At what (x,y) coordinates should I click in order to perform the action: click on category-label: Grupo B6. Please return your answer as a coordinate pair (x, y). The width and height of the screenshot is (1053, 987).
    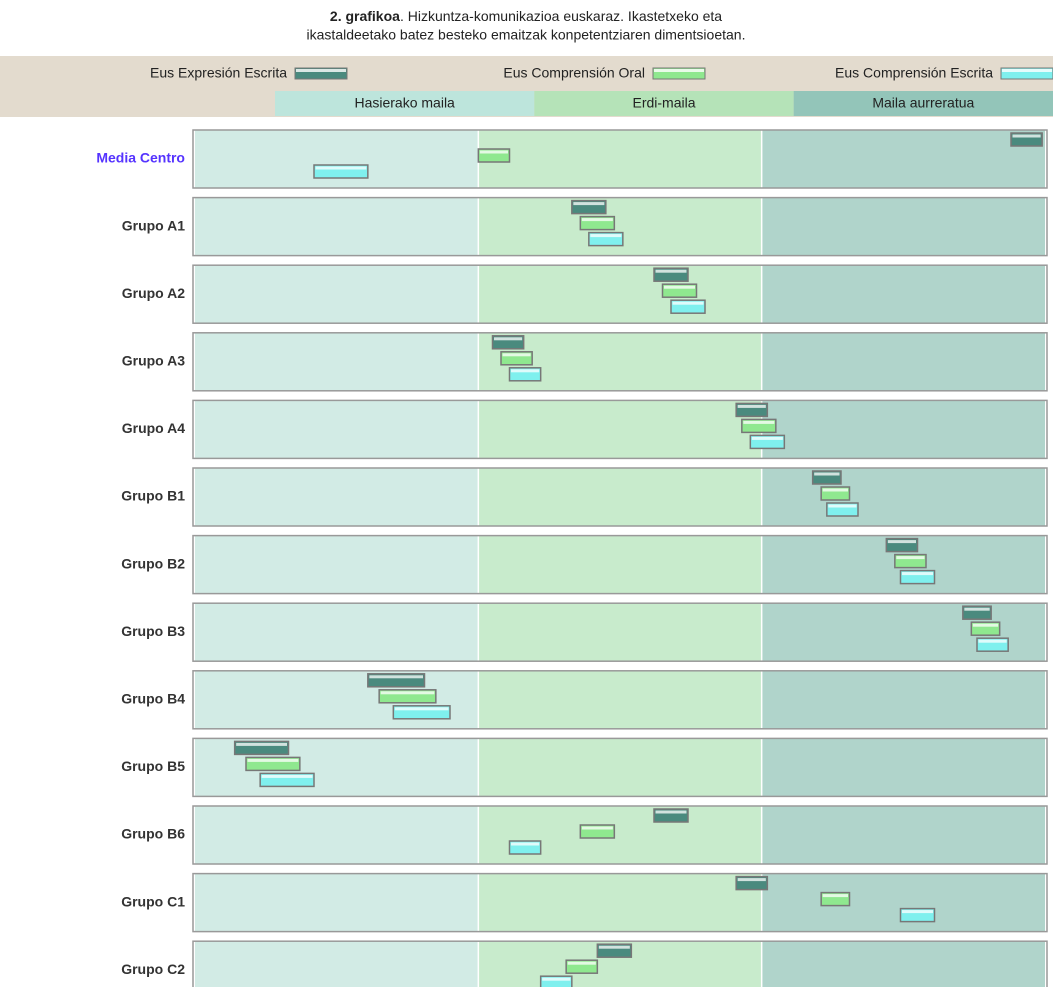
    Looking at the image, I should click on (153, 834).